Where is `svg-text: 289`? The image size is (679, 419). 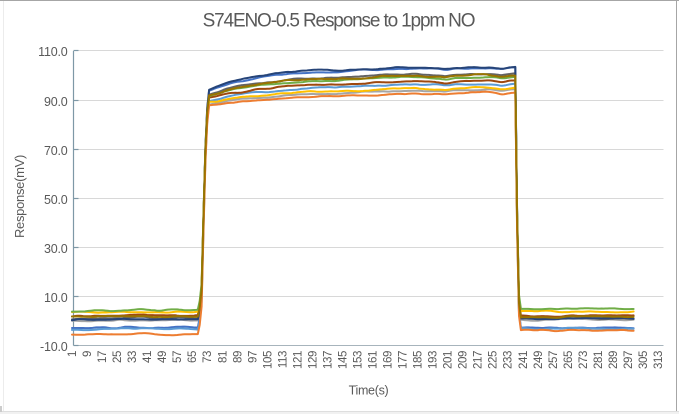 svg-text: 289 is located at coordinates (614, 360).